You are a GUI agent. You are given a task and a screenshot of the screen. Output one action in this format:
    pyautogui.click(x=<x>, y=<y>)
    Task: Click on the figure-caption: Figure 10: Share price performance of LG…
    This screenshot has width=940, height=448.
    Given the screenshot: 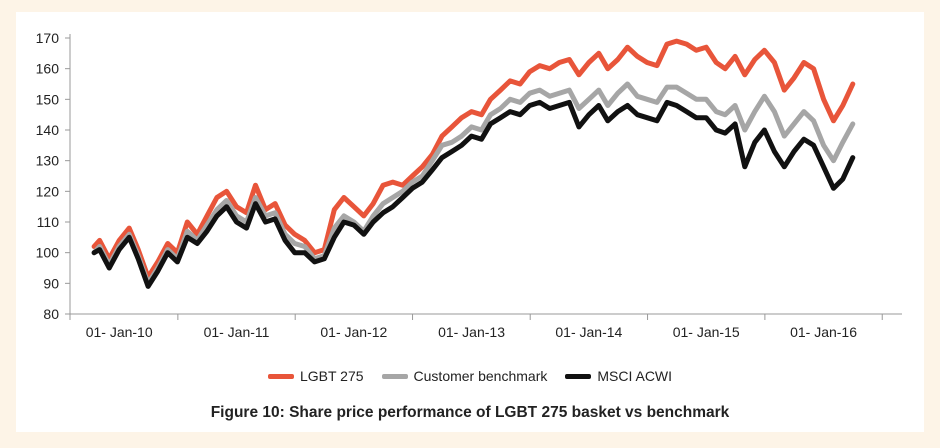 What is the action you would take?
    pyautogui.click(x=470, y=412)
    